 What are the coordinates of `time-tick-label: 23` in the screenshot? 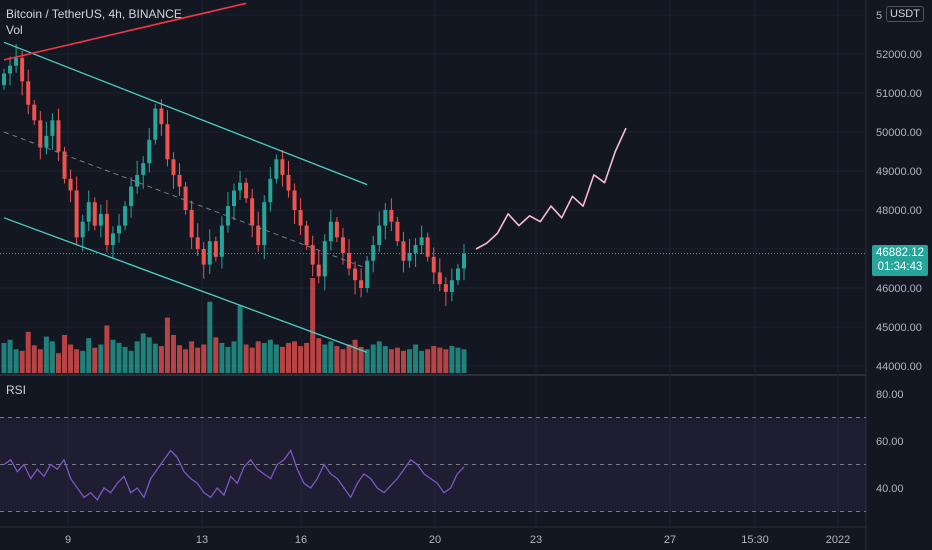 It's located at (536, 540).